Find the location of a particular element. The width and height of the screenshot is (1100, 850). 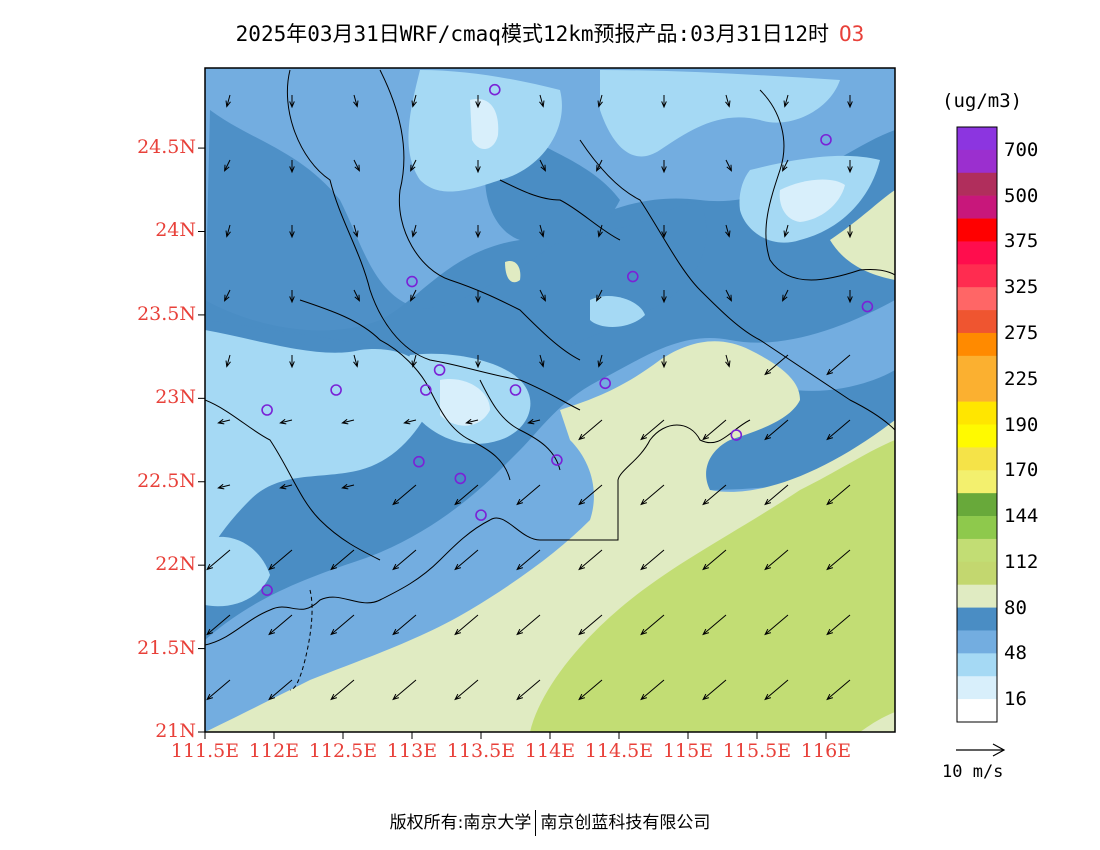

colorbar is located at coordinates (977, 424).